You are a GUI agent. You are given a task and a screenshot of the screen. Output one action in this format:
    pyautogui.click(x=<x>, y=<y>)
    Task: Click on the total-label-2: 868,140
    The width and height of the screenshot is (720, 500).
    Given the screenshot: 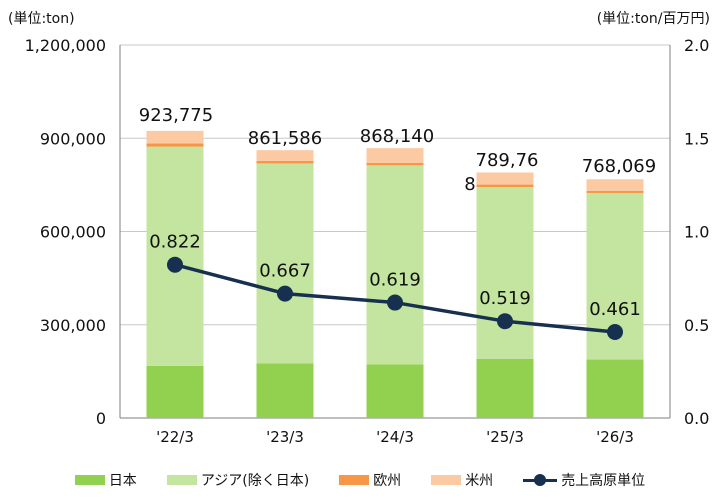 What is the action you would take?
    pyautogui.click(x=397, y=136)
    